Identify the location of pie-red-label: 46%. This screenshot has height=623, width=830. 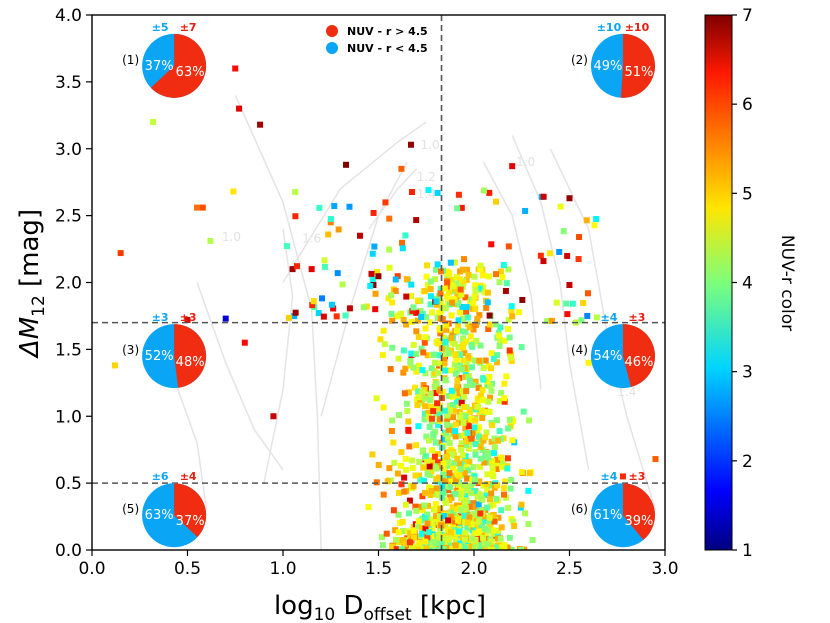
(639, 362).